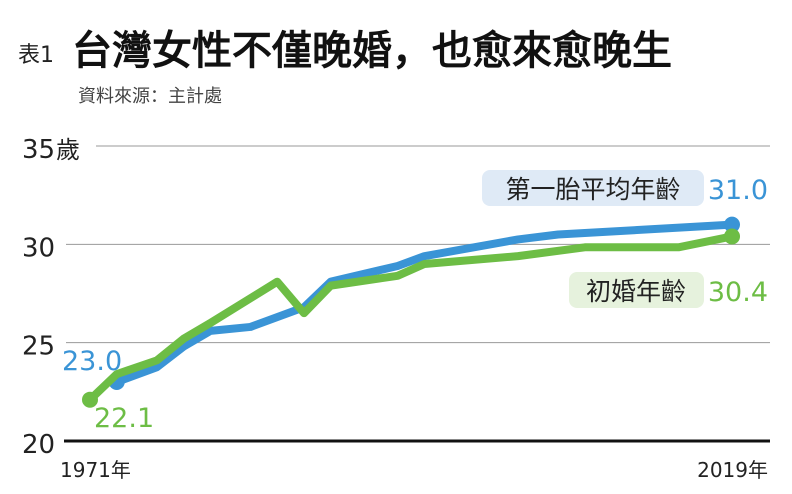  What do you see at coordinates (372, 51) in the screenshot?
I see `chart-title: 台灣女性不僅晚婚，也愈來愈晚生` at bounding box center [372, 51].